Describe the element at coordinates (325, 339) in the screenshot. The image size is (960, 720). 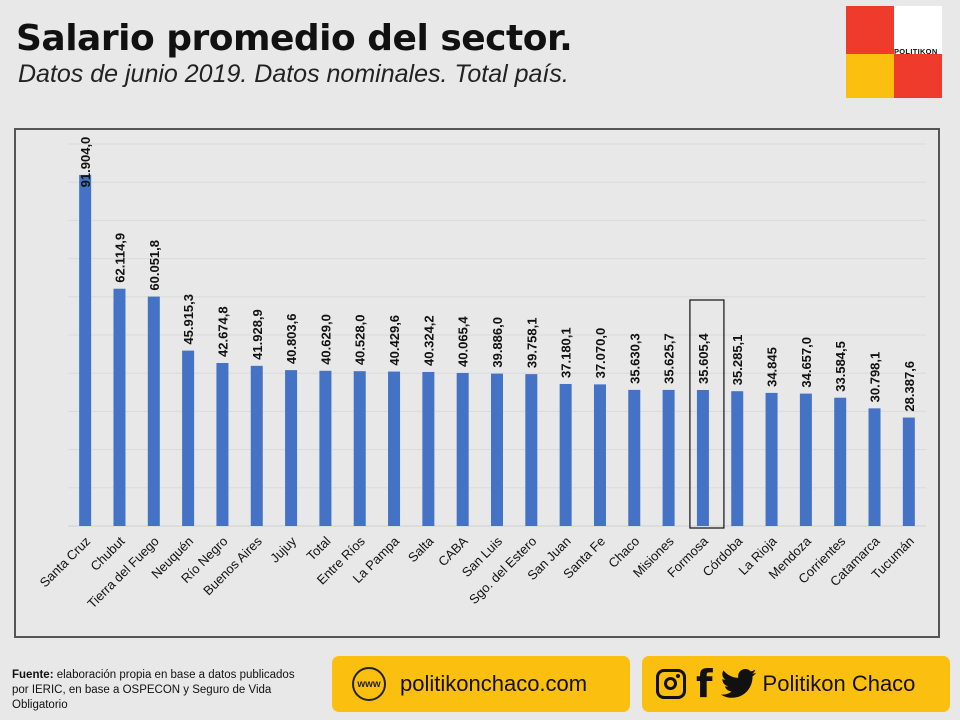
I see `data-label: 40.629,0` at that location.